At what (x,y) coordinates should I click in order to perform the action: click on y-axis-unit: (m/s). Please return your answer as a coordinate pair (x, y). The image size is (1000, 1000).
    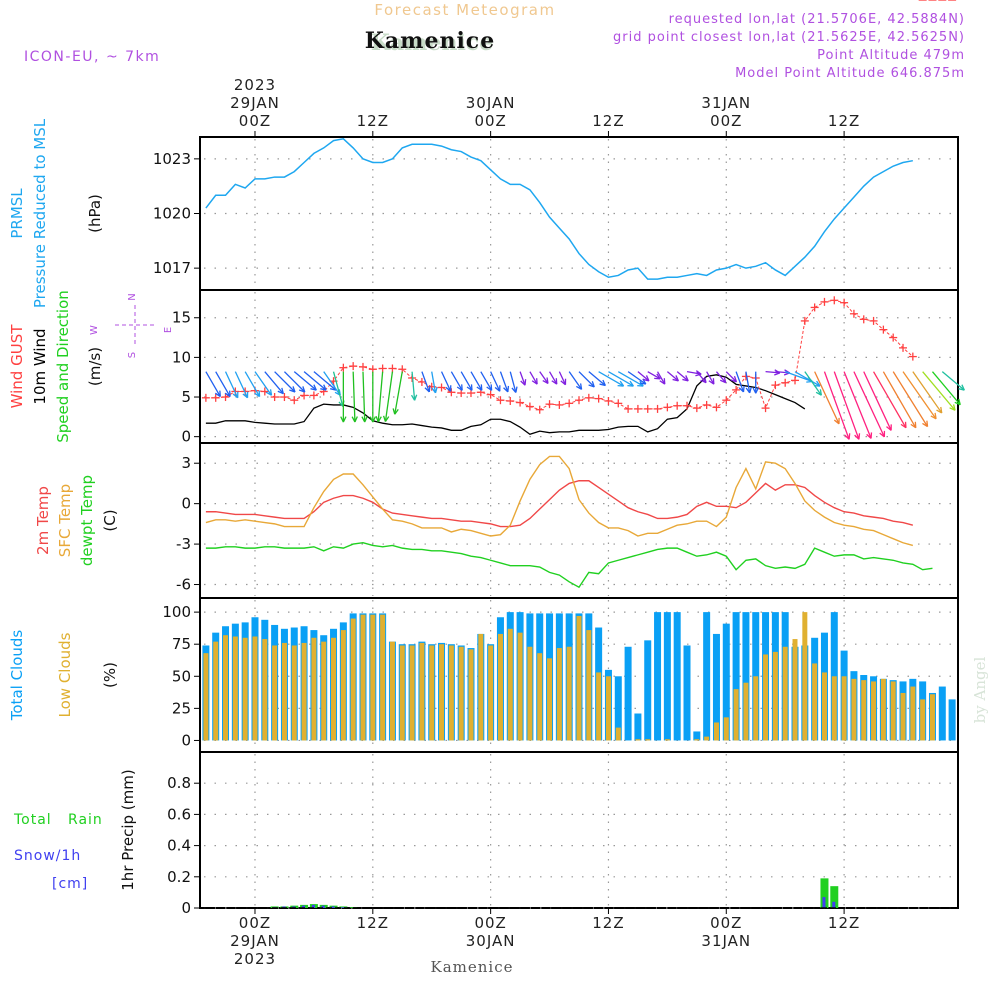
    Looking at the image, I should click on (95, 366).